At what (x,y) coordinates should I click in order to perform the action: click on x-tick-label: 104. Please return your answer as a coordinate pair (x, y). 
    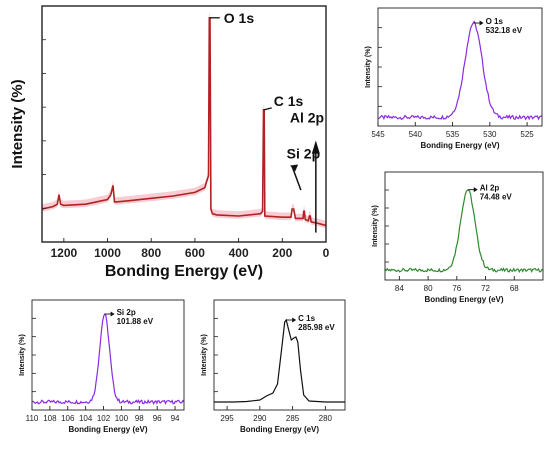
    Looking at the image, I should click on (86, 418).